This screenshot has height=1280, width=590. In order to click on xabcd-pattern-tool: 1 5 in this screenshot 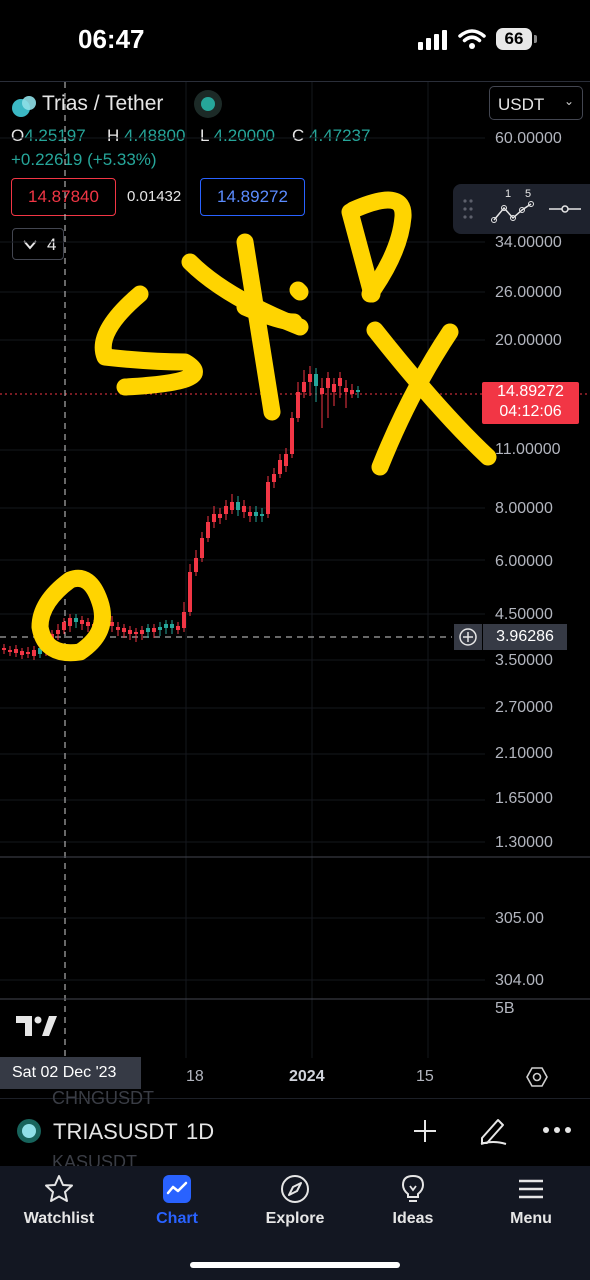, I will do `click(513, 209)`.